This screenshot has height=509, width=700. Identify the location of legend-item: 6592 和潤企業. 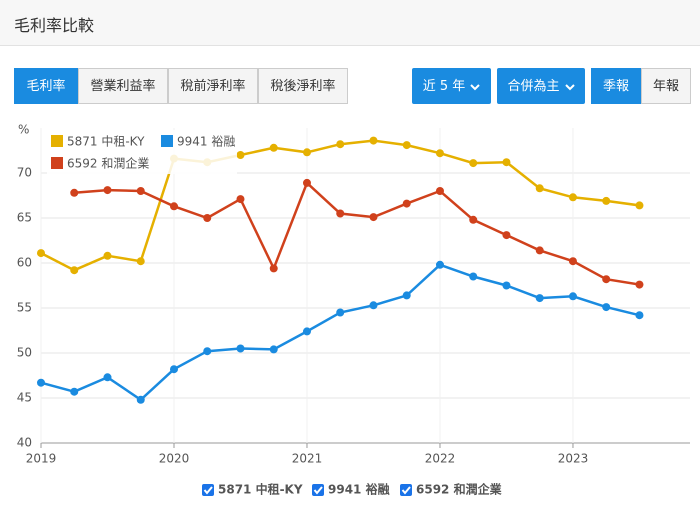
(100, 163).